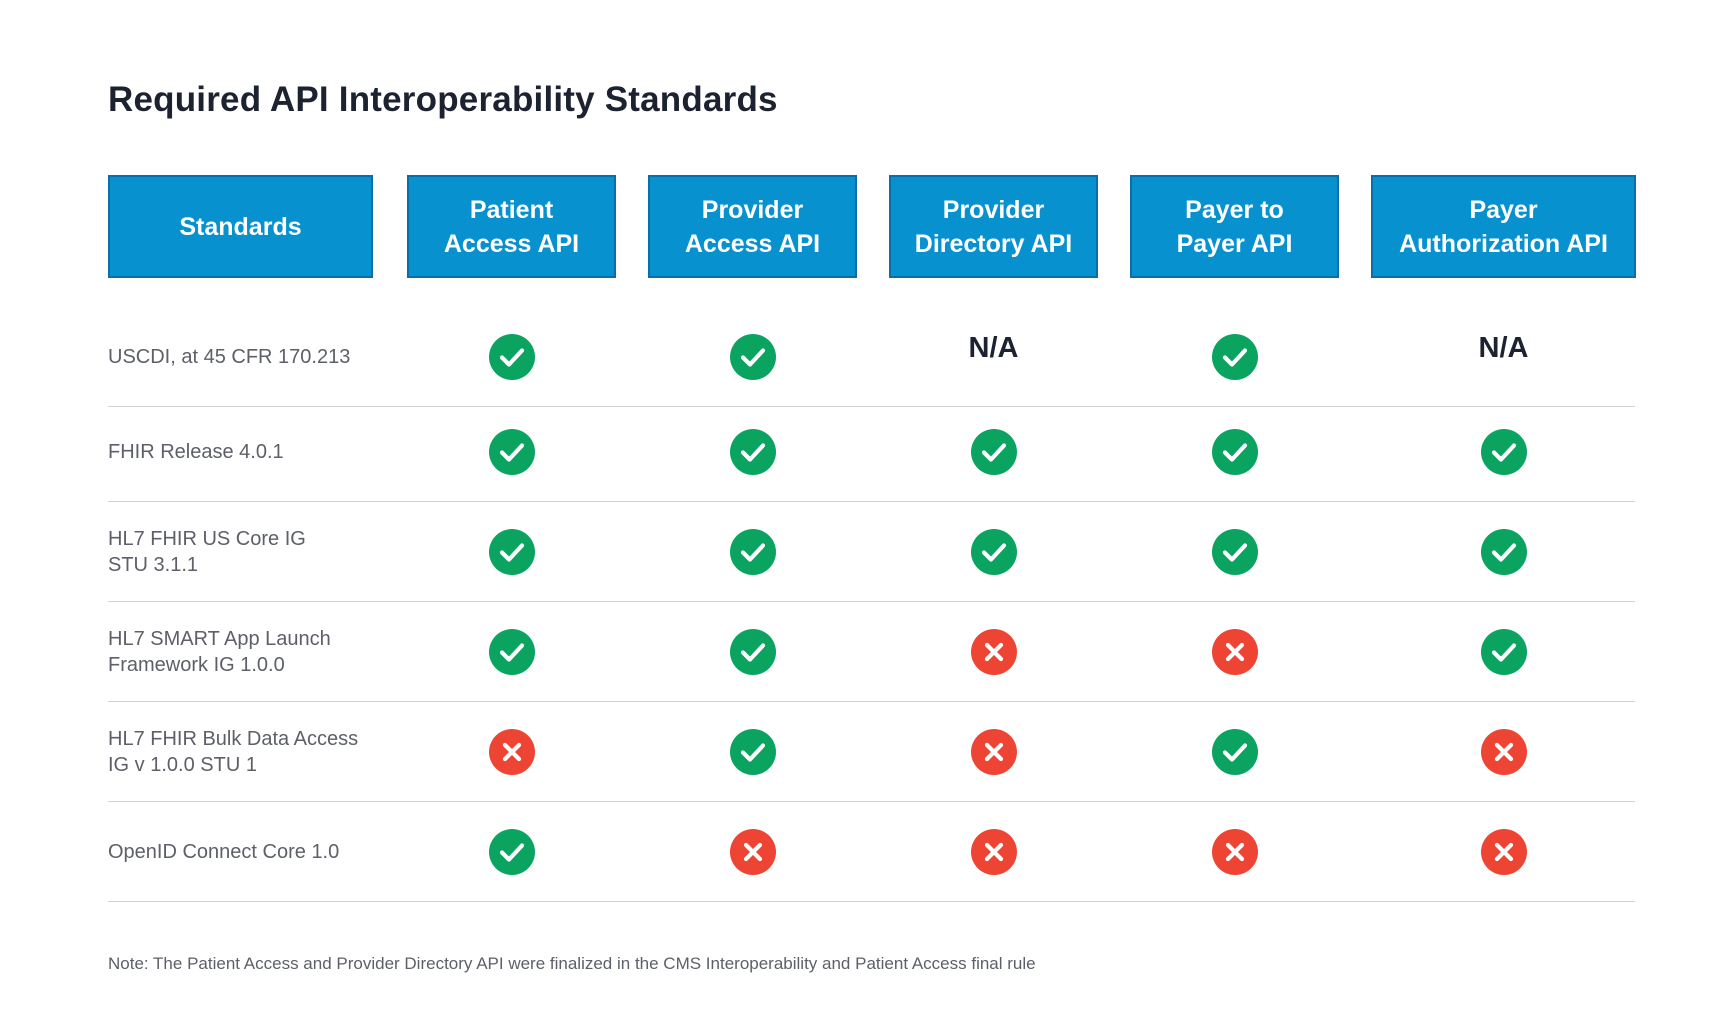 This screenshot has width=1736, height=1035. What do you see at coordinates (240, 226) in the screenshot?
I see `column-header-standards: Standards` at bounding box center [240, 226].